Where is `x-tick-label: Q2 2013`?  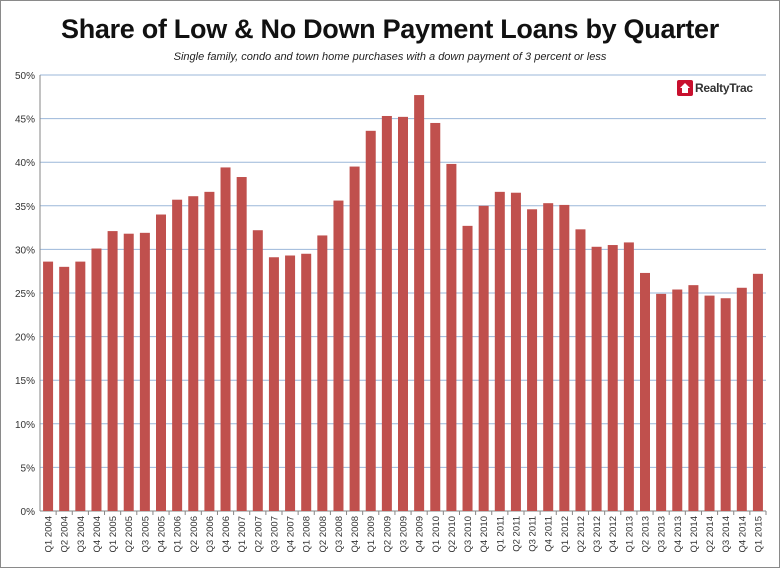 x-tick-label: Q2 2013 is located at coordinates (646, 534).